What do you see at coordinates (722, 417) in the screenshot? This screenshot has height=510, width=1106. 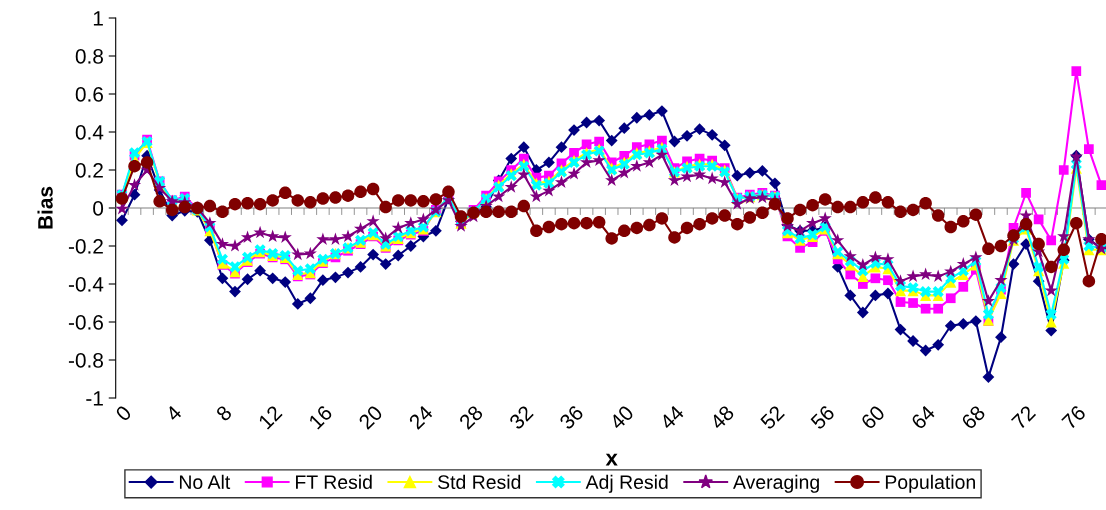 I see `x-tick-label: 48` at bounding box center [722, 417].